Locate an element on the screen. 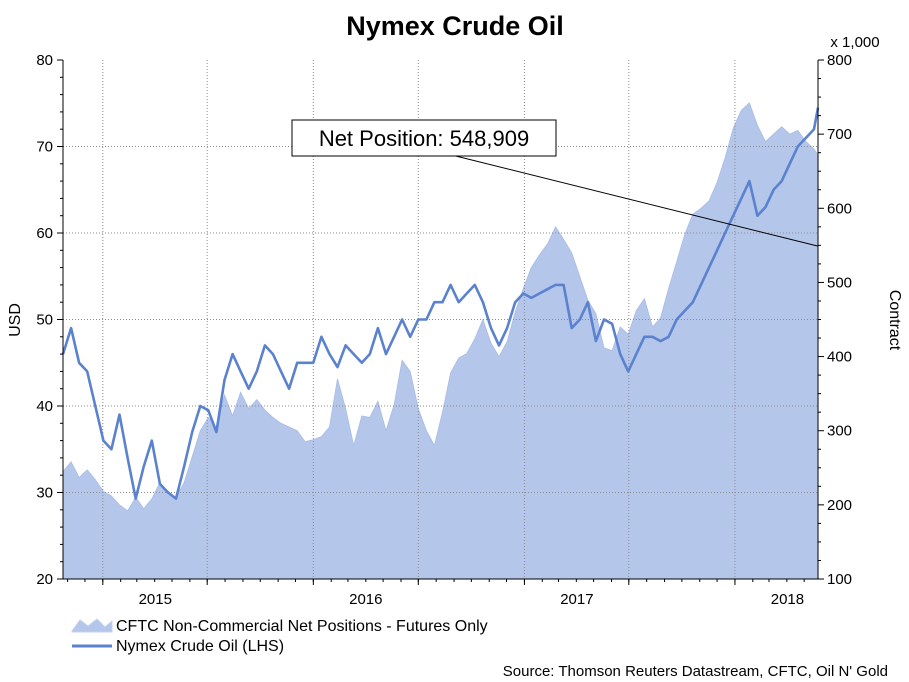 Image resolution: width=909 pixels, height=682 pixels. right-axis-multiplier: x 1,000 is located at coordinates (854, 42).